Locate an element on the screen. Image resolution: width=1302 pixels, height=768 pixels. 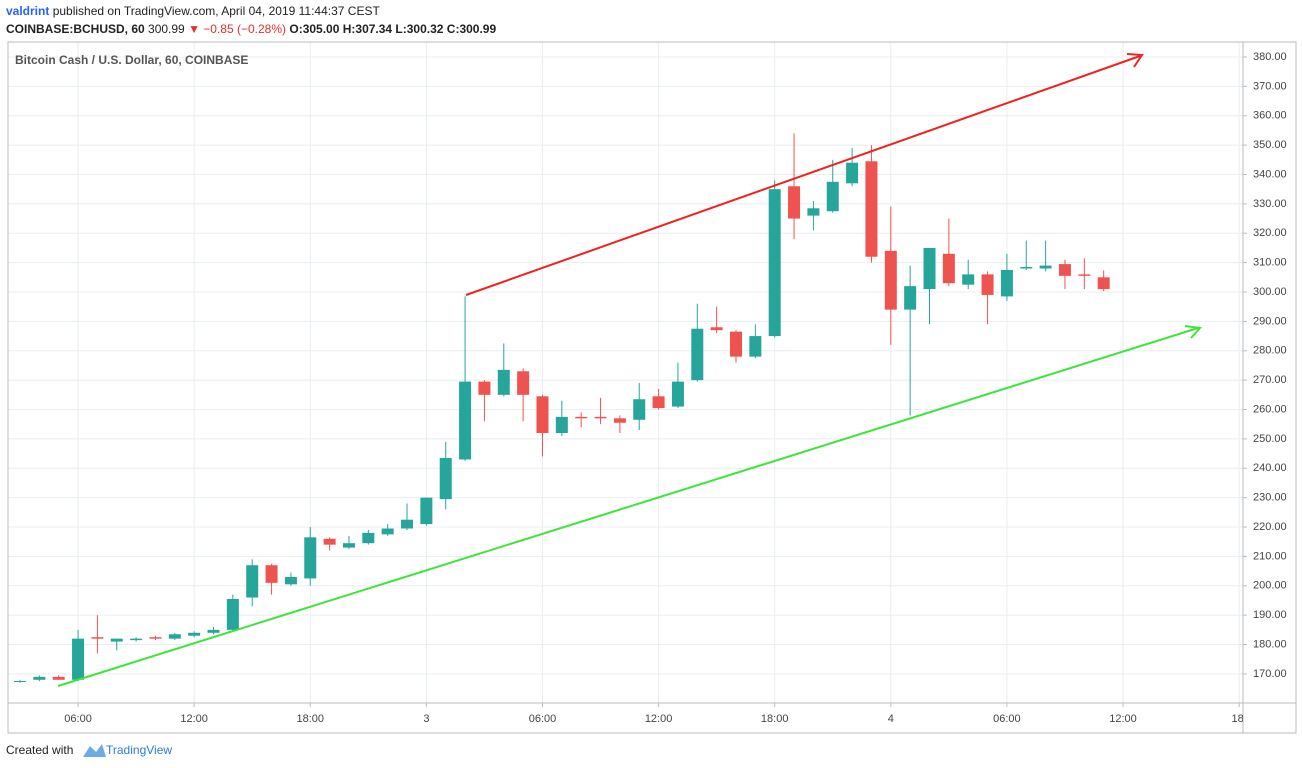
y-tick-label: 350.00 is located at coordinates (1270, 145).